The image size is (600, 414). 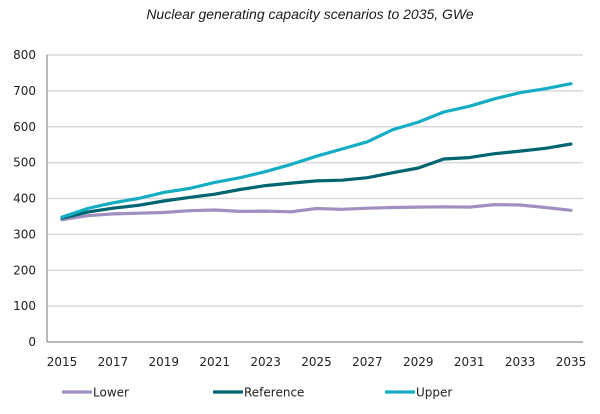 I want to click on series-line-lower, so click(x=316, y=212).